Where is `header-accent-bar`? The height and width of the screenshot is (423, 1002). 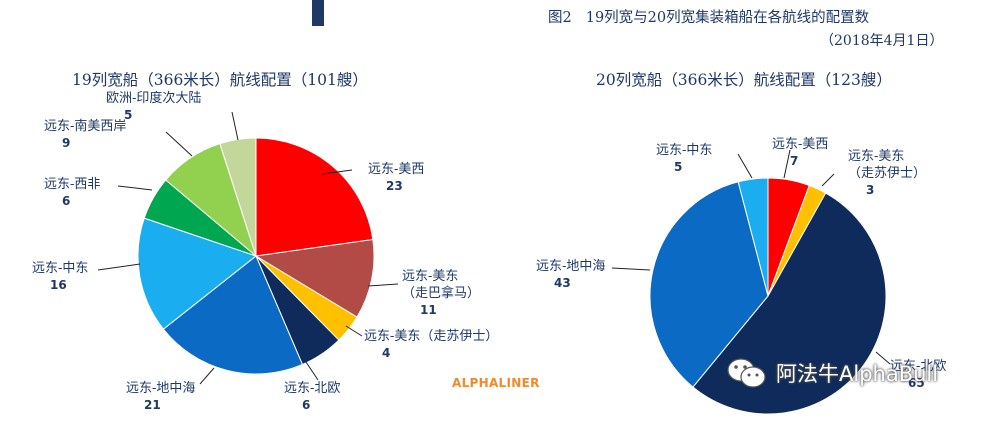
header-accent-bar is located at coordinates (318, 13).